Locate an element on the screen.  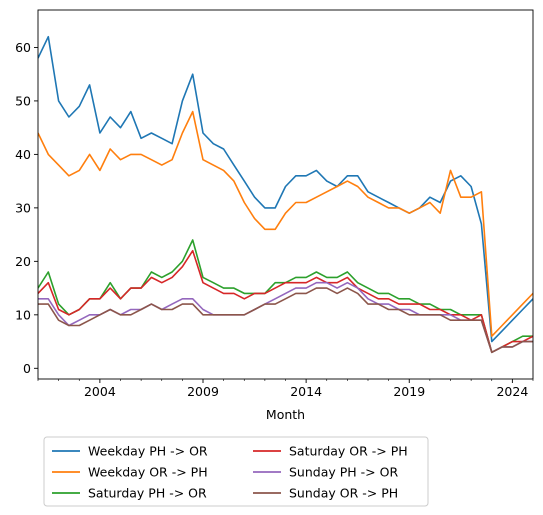
legend-item: Sunday PH -> OR is located at coordinates (325, 472).